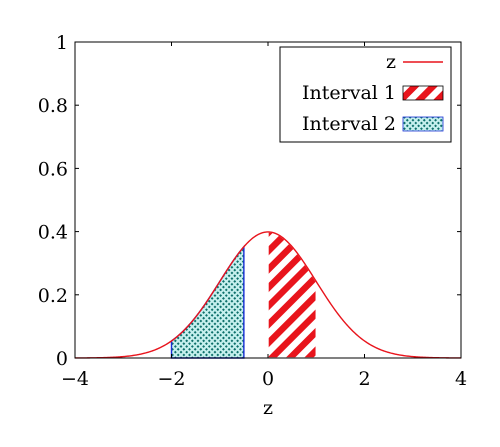 The width and height of the screenshot is (500, 447). Describe the element at coordinates (268, 379) in the screenshot. I see `x-tick-label: 0` at that location.